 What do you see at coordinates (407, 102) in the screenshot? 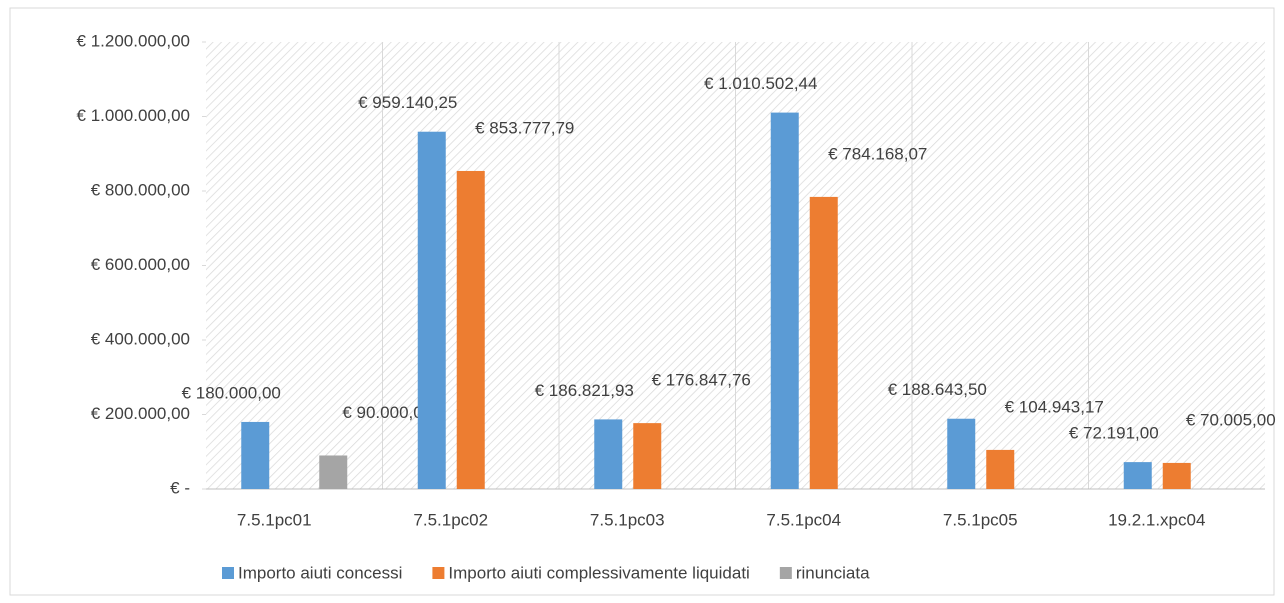
I see `data-label: € 959.140,25` at bounding box center [407, 102].